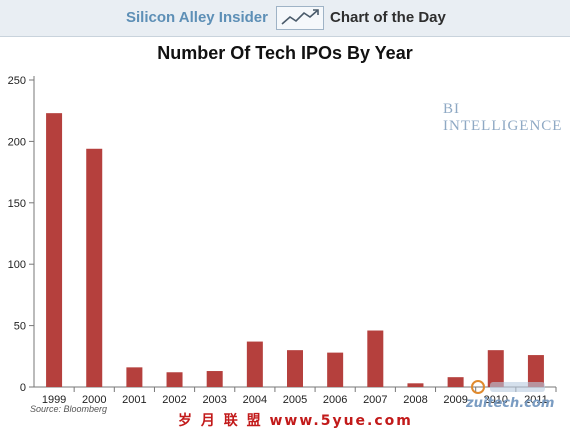  What do you see at coordinates (54, 250) in the screenshot?
I see `bar-1999` at bounding box center [54, 250].